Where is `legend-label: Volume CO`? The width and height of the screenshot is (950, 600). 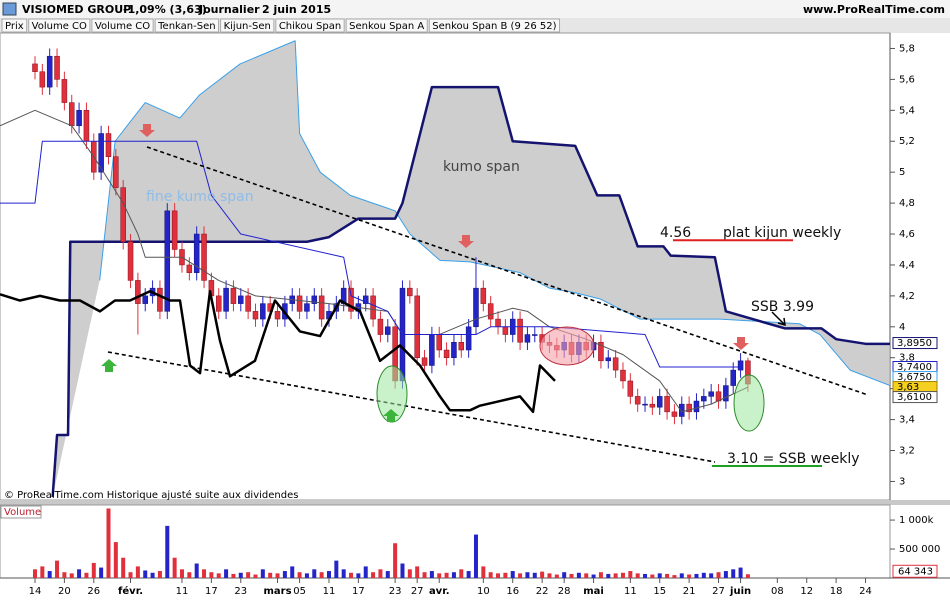
legend-label: Volume CO is located at coordinates (122, 26).